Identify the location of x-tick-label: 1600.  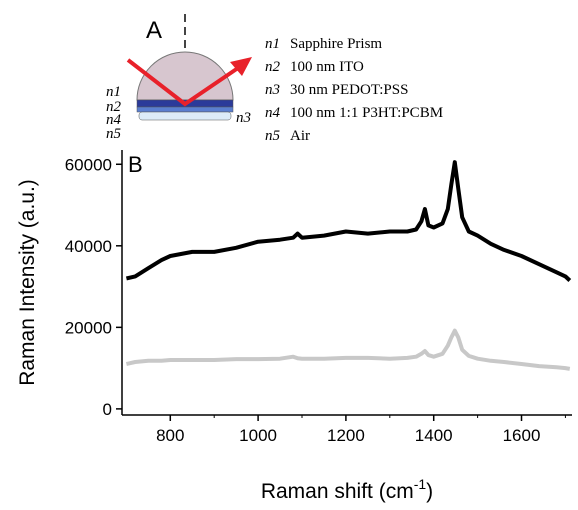
(522, 435).